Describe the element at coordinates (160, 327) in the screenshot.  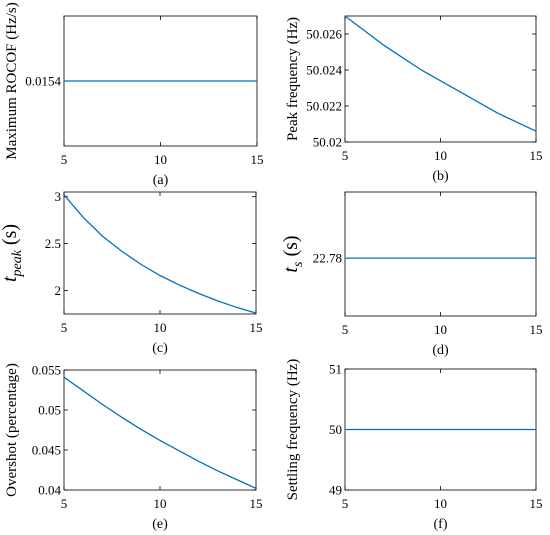
I see `panel-c-xtick-label: 10` at that location.